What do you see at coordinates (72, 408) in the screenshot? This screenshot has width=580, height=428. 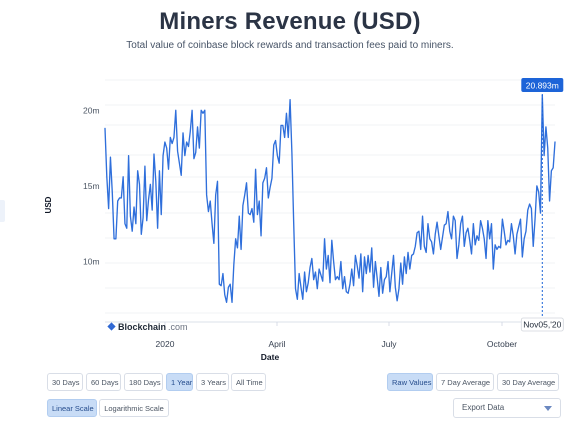 I see `scale-button-linear: Linear Scale` at bounding box center [72, 408].